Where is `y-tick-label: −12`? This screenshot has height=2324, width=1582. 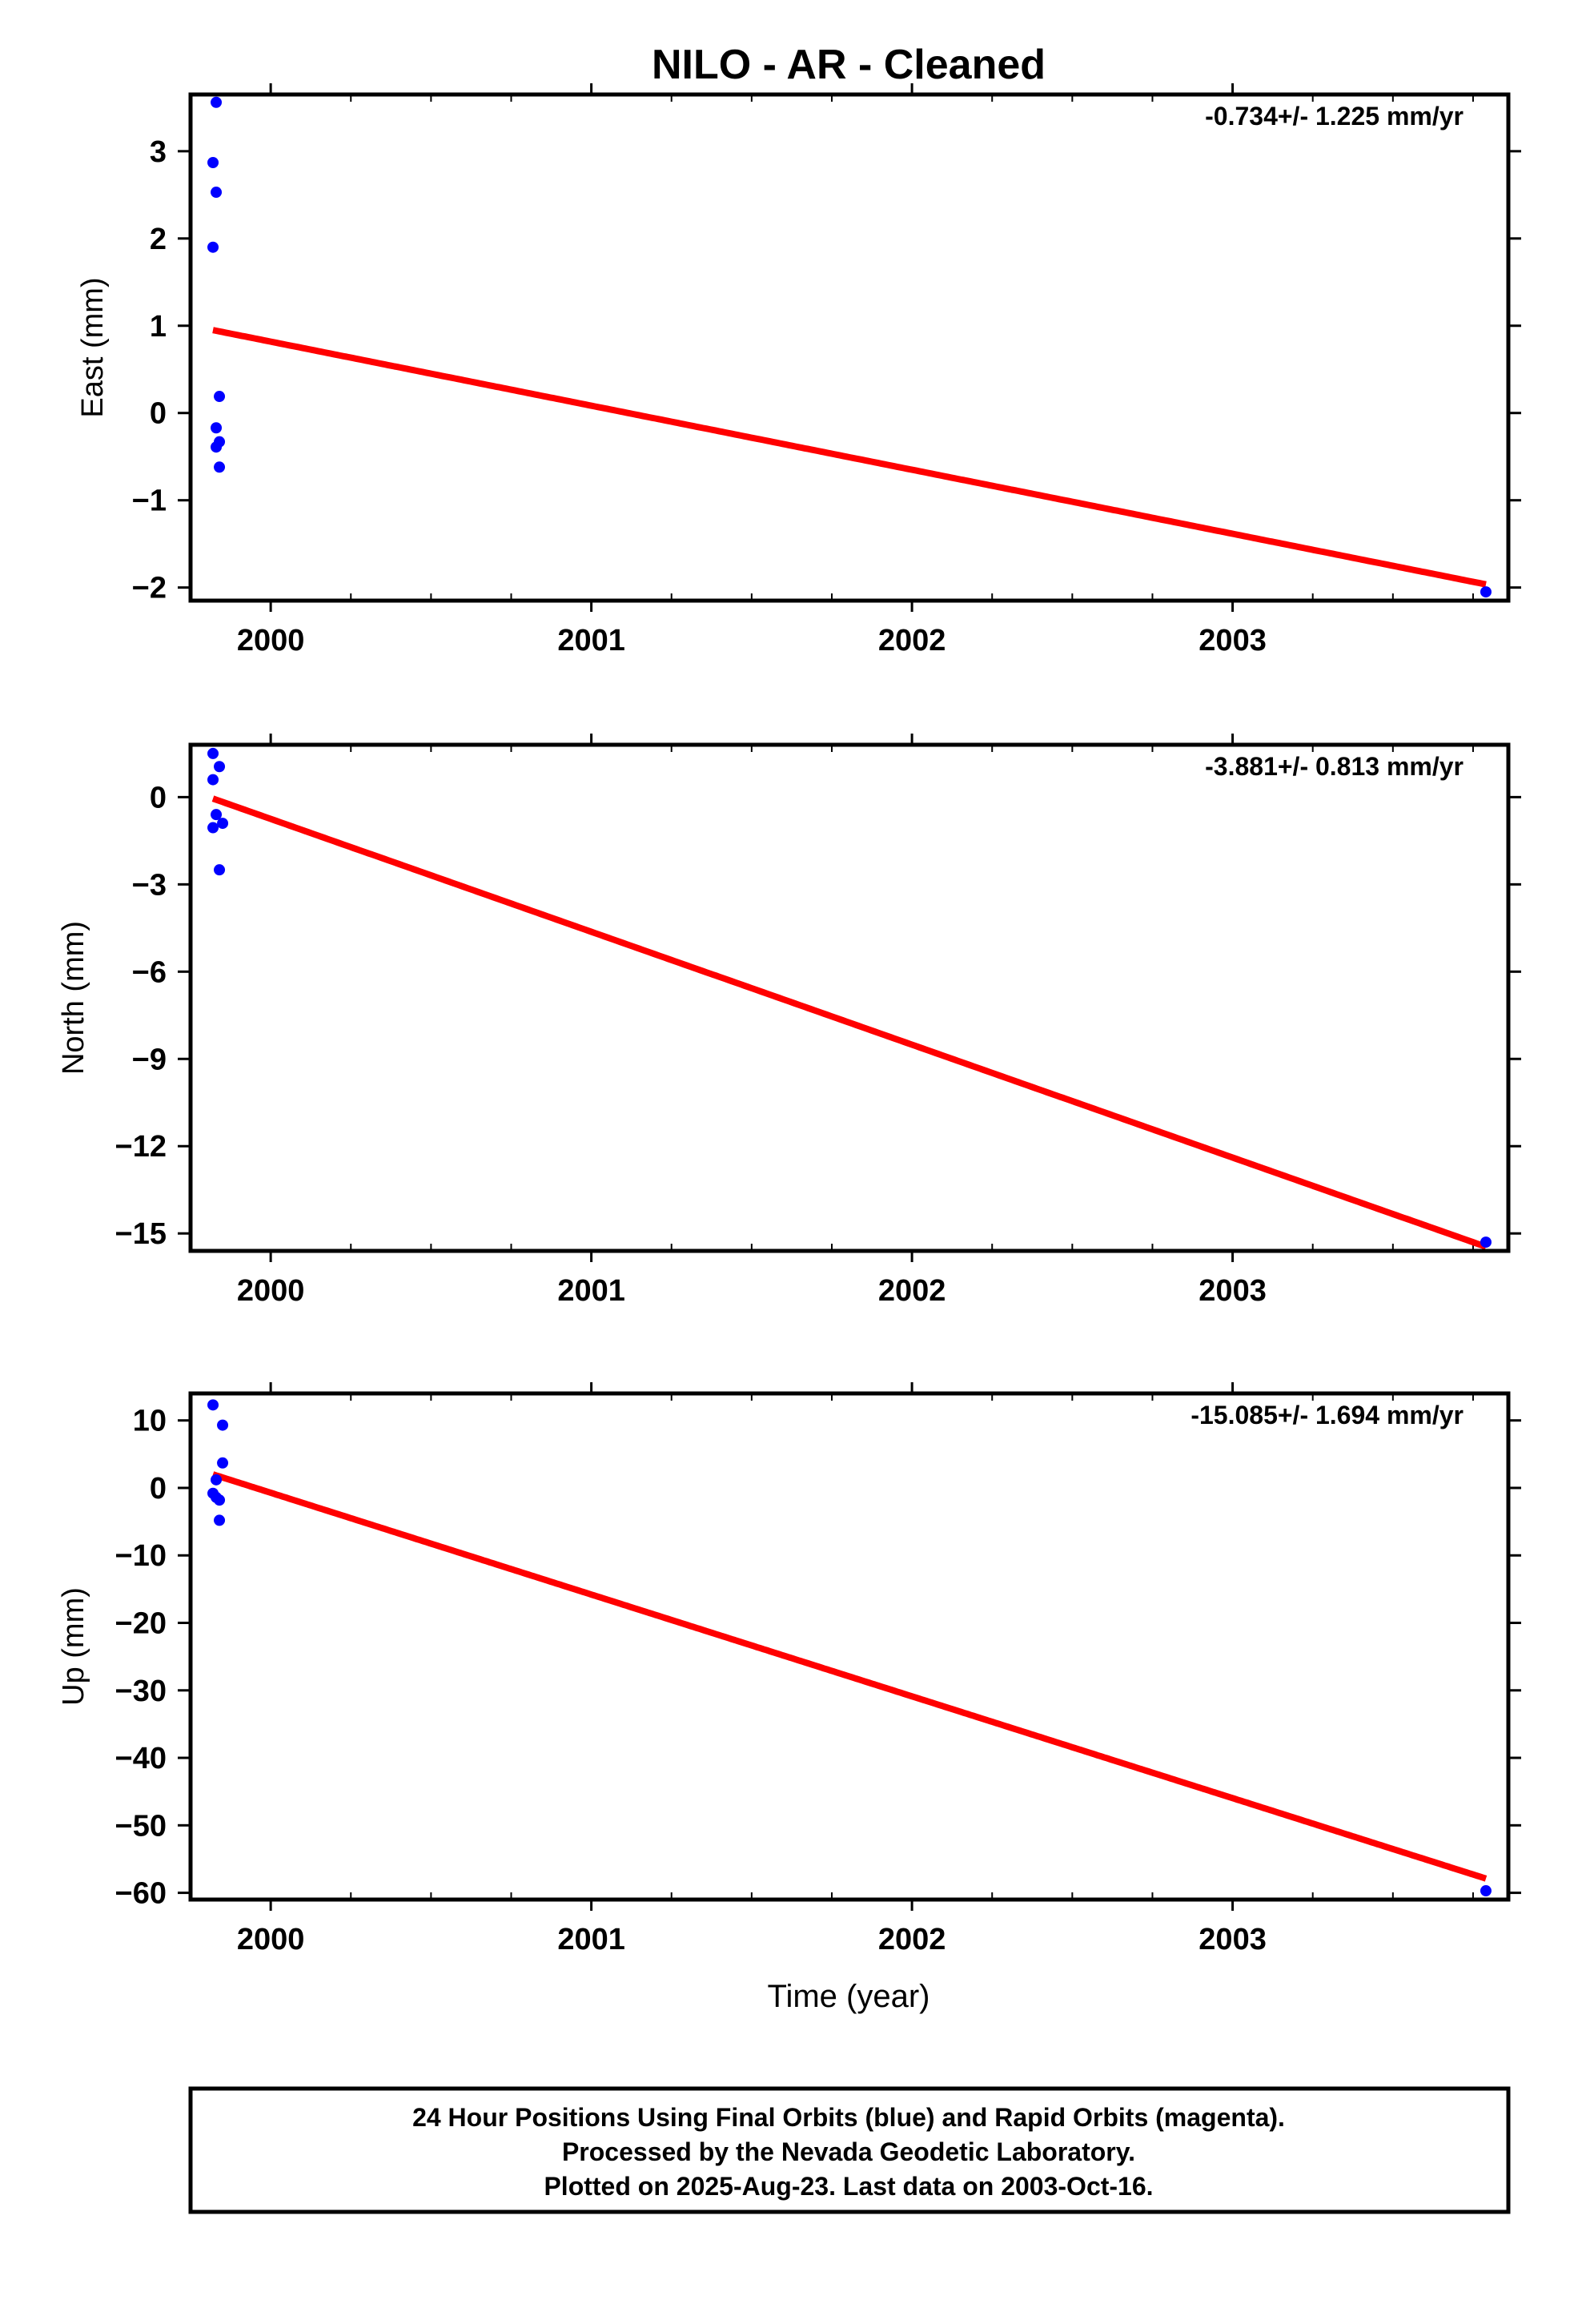 y-tick-label: −12 is located at coordinates (141, 1147).